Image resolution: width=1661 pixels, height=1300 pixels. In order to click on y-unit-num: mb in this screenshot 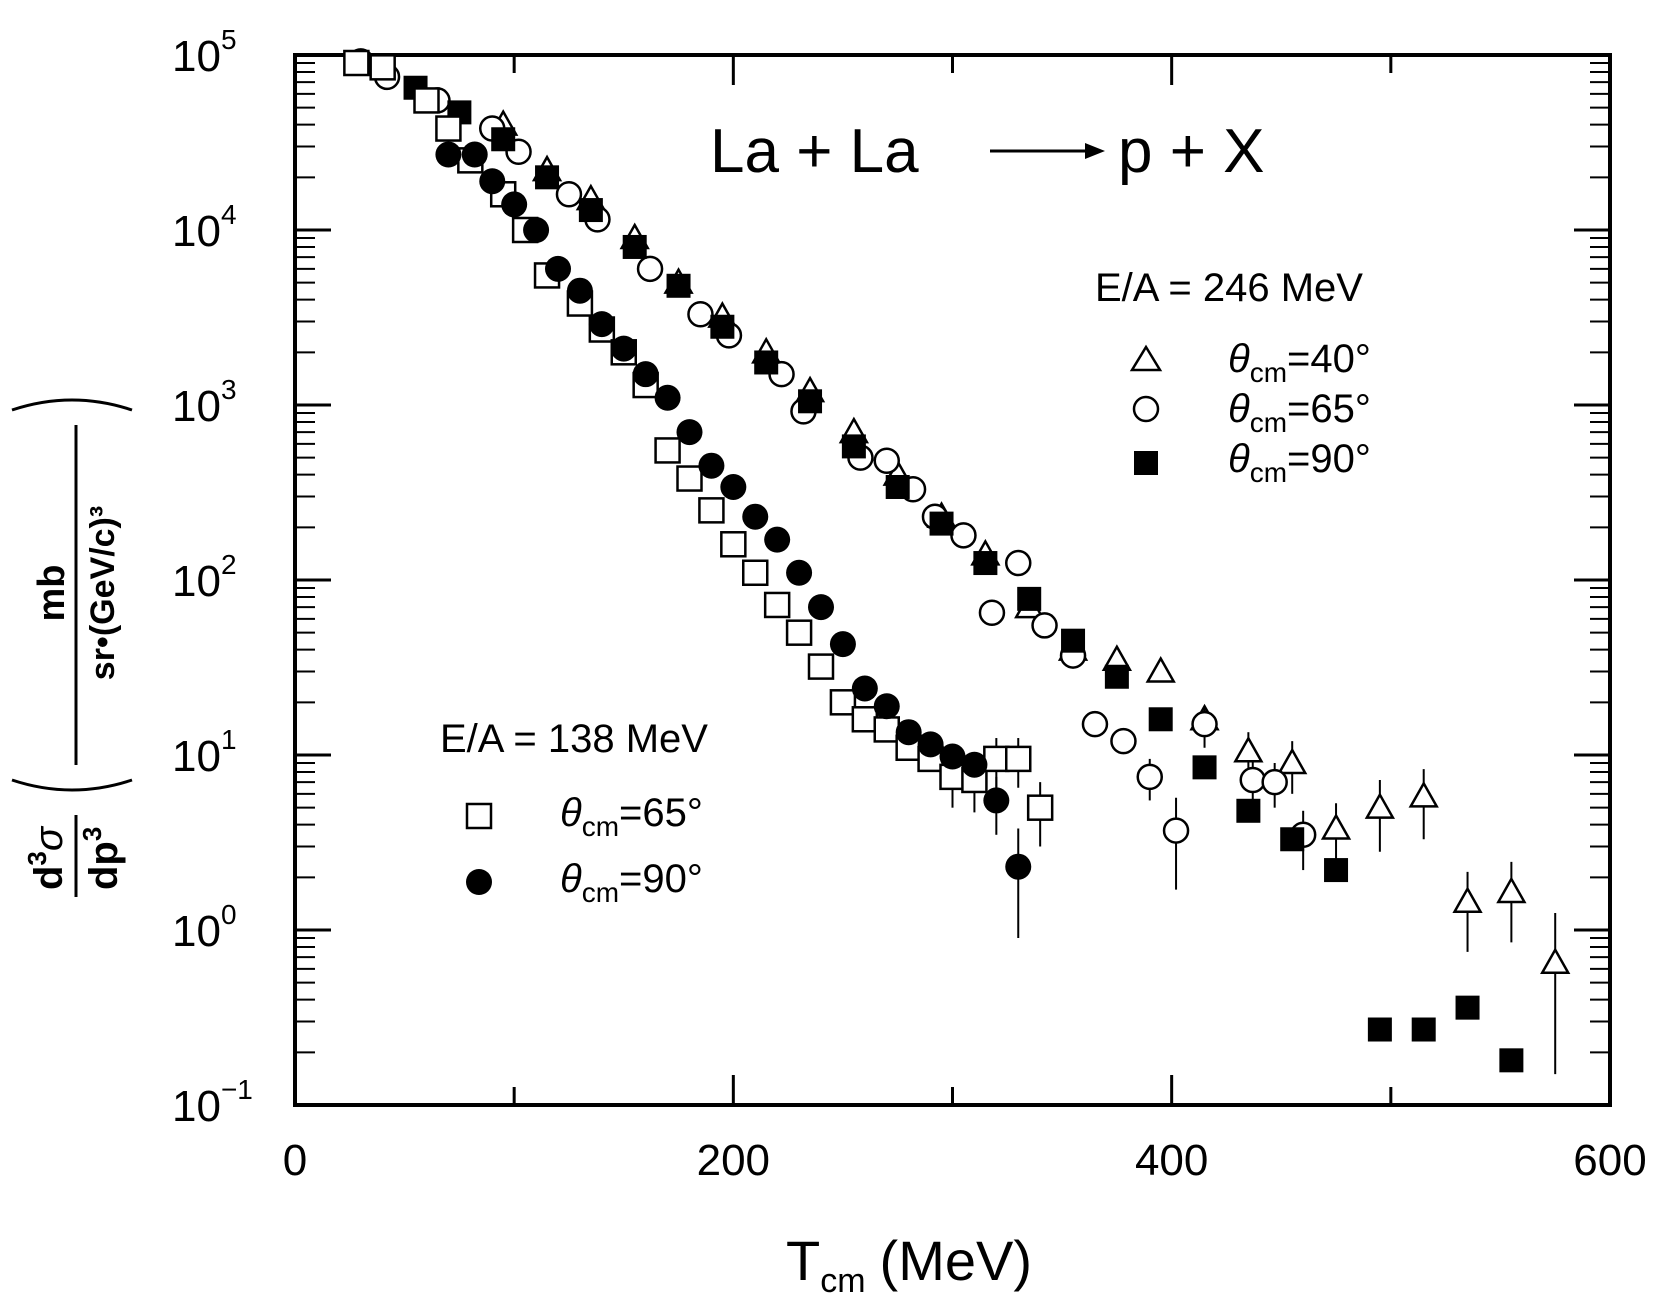, I will do `click(52, 593)`.